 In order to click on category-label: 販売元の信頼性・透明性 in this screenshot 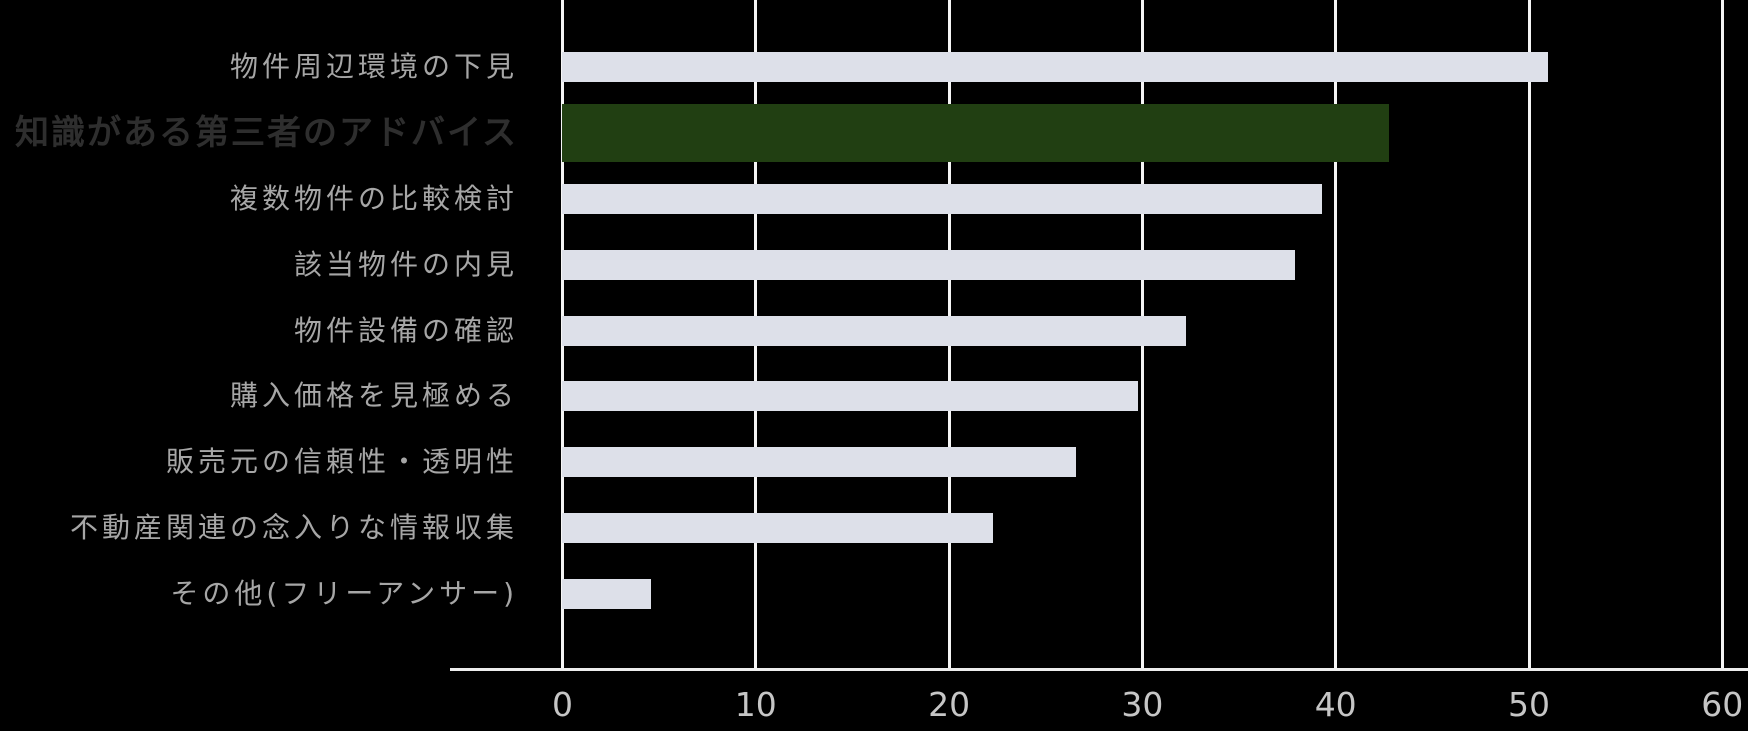, I will do `click(341, 462)`.